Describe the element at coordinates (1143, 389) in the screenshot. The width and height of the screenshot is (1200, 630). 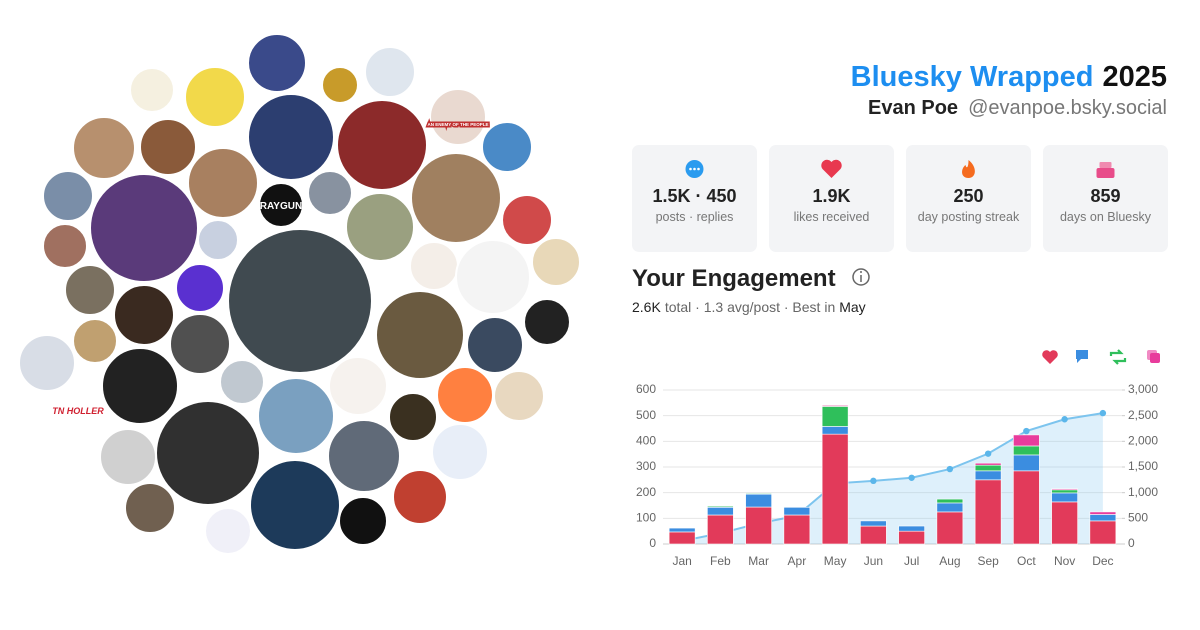
I see `y2-tick-label: 3,000` at that location.